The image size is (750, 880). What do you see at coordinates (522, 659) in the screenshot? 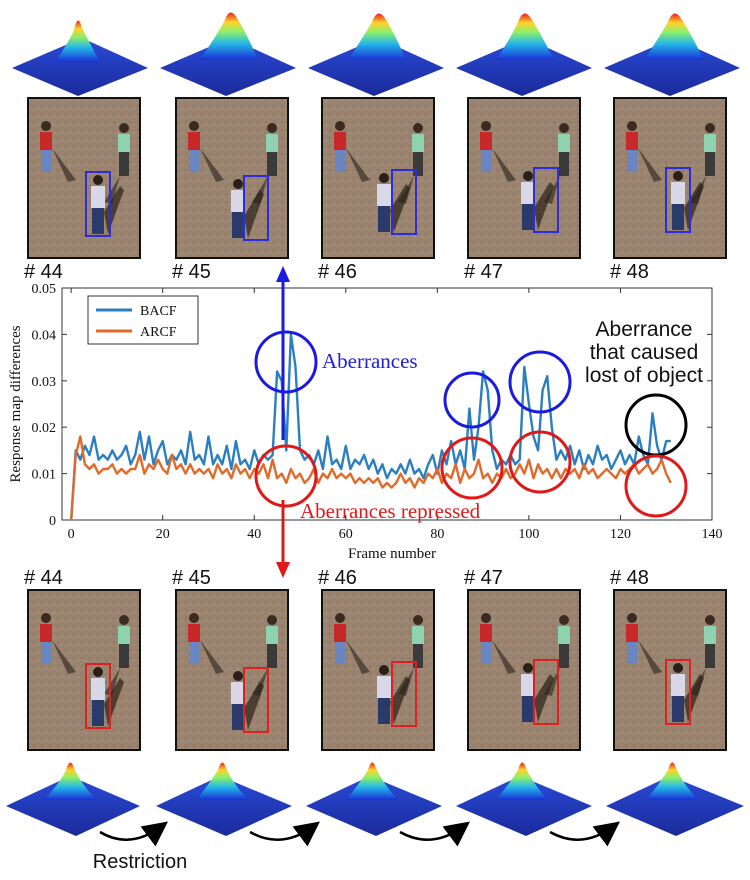
I see `frame-47: # 47` at bounding box center [522, 659].